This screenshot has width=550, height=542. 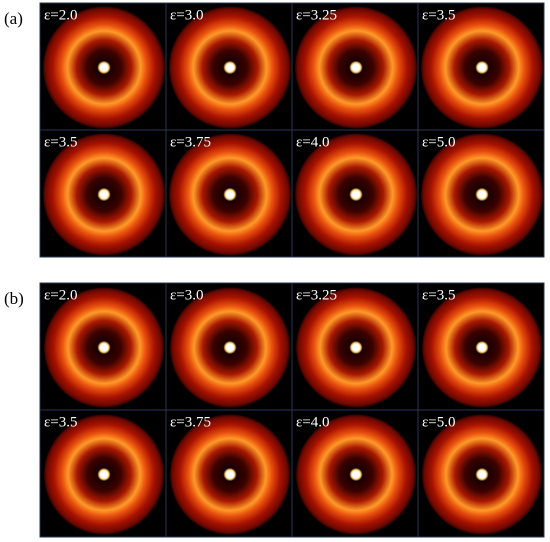 What do you see at coordinates (13, 18) in the screenshot?
I see `panel-label: (a)` at bounding box center [13, 18].